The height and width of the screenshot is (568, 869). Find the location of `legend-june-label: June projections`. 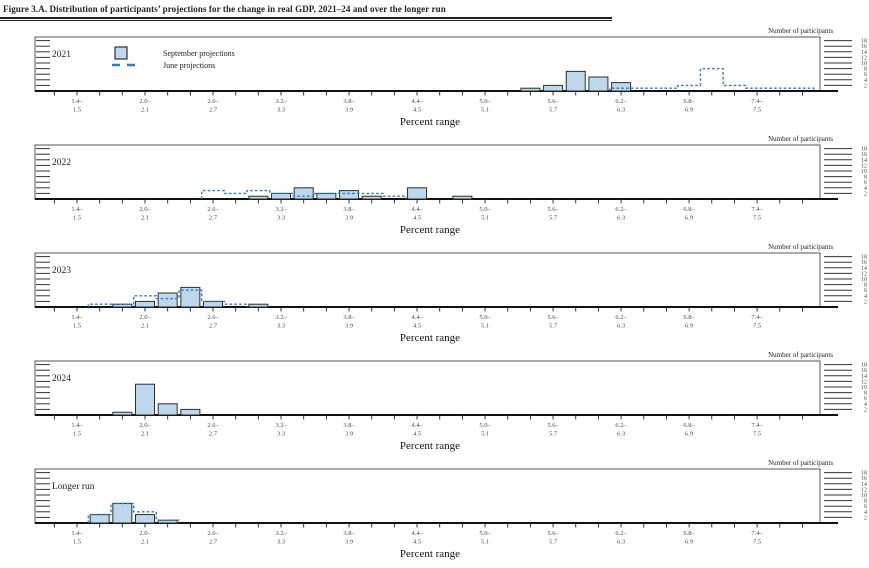

legend-june-label: June projections is located at coordinates (189, 65).